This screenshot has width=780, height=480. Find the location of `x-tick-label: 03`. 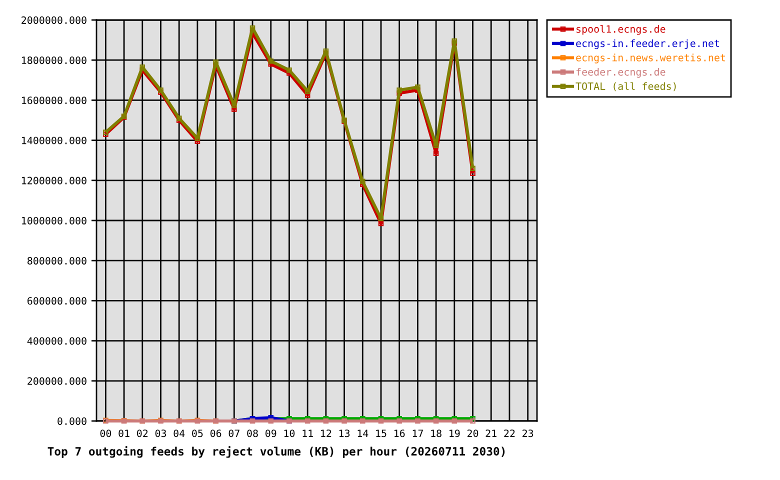

x-tick-label: 03 is located at coordinates (160, 434).